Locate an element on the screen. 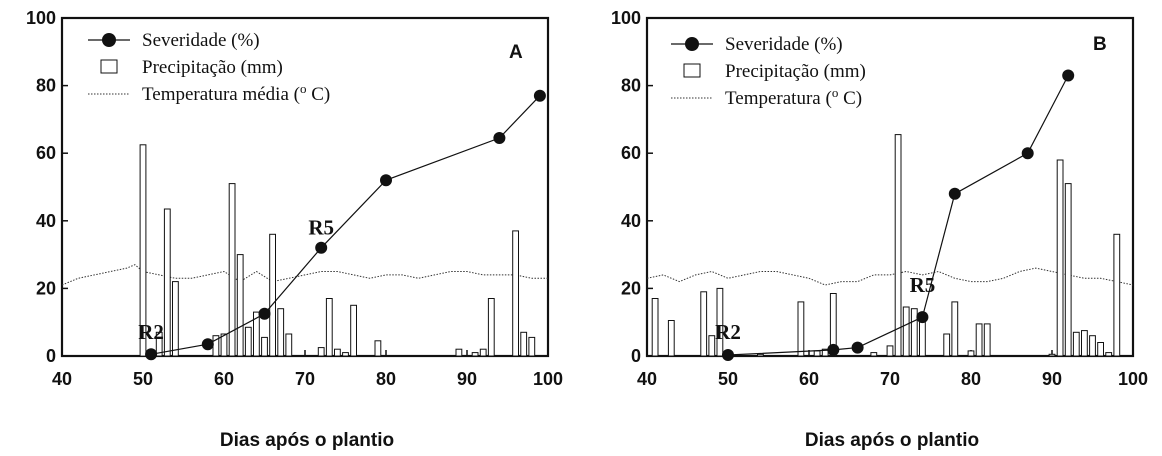 This screenshot has height=456, width=1162. panel-b-temperature-line is located at coordinates (890, 276).